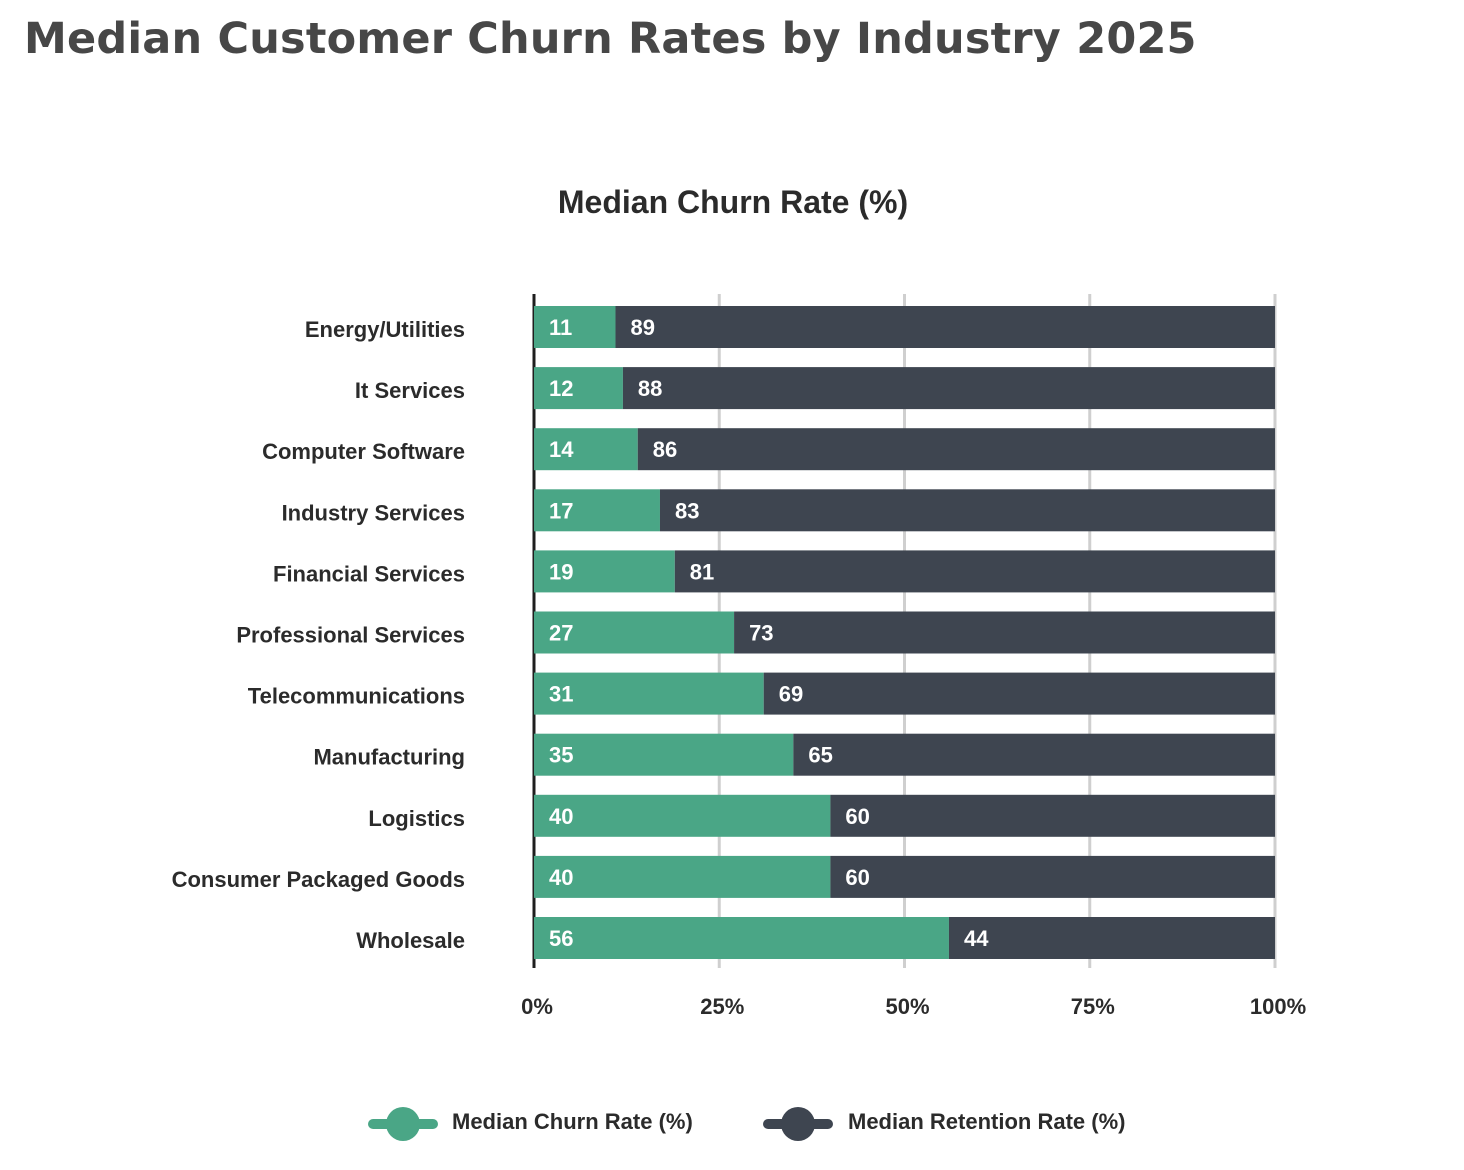  Describe the element at coordinates (722, 1006) in the screenshot. I see `x-tick-label-25: 25%` at that location.